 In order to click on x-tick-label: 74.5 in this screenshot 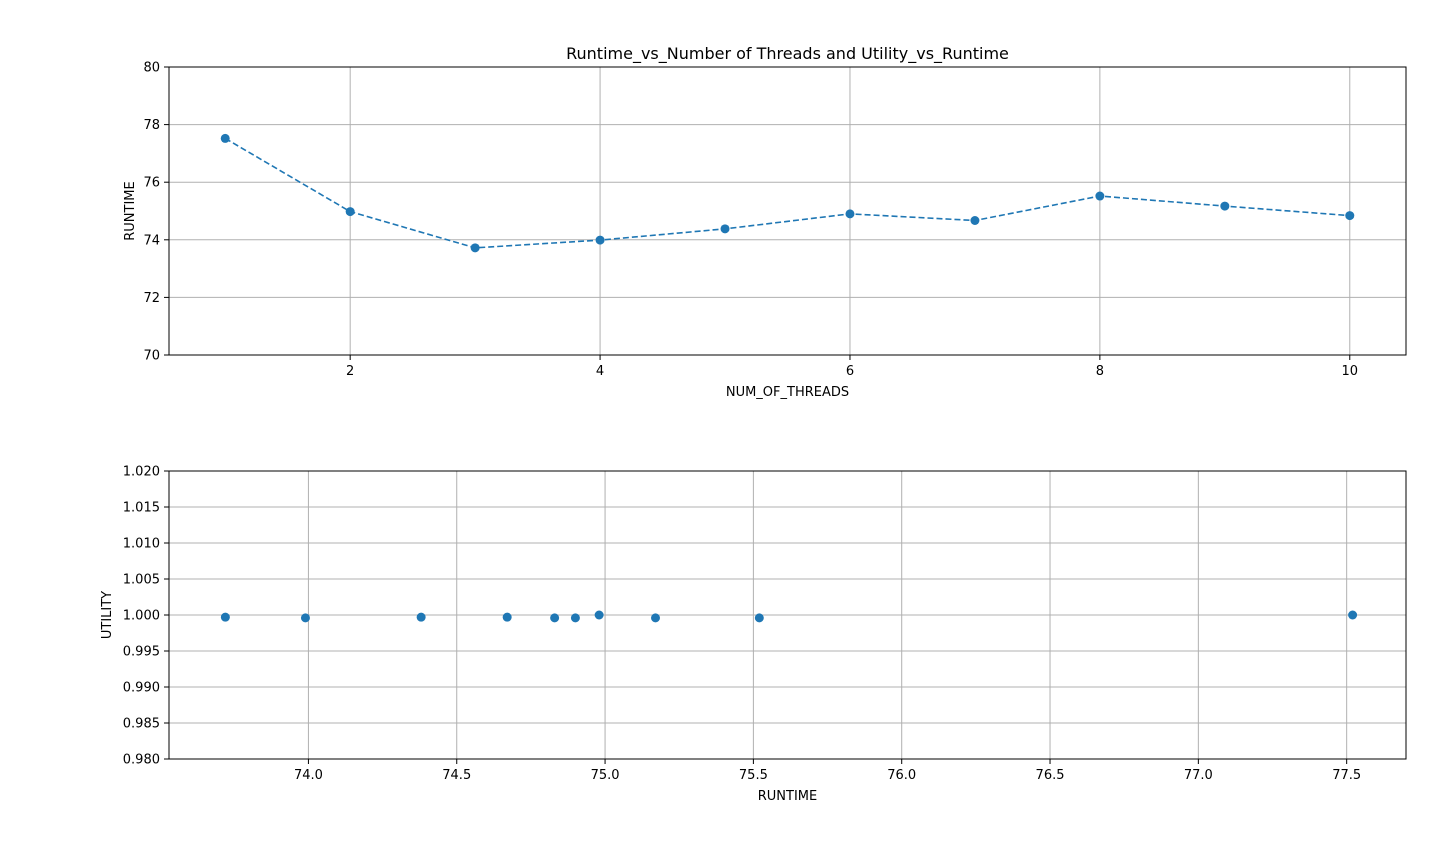, I will do `click(456, 775)`.